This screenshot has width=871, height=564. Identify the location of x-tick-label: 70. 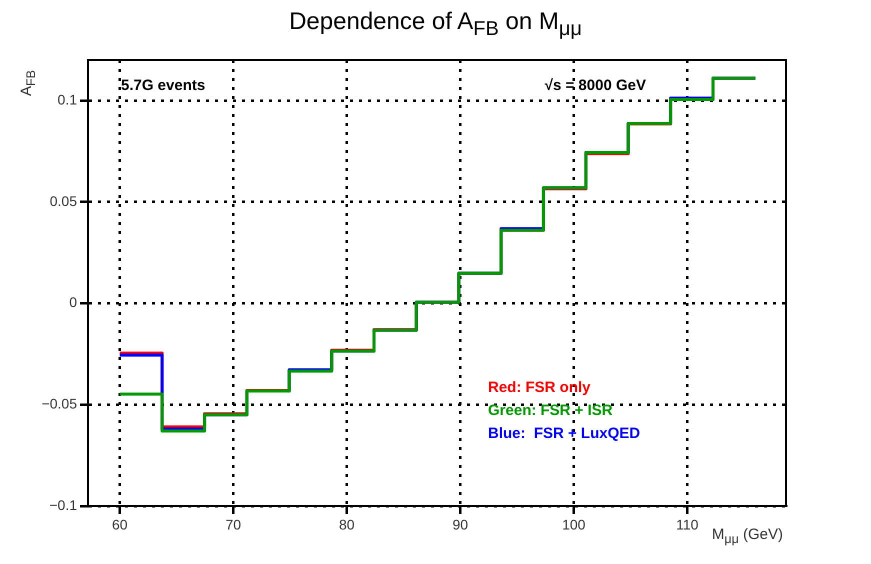
(233, 524).